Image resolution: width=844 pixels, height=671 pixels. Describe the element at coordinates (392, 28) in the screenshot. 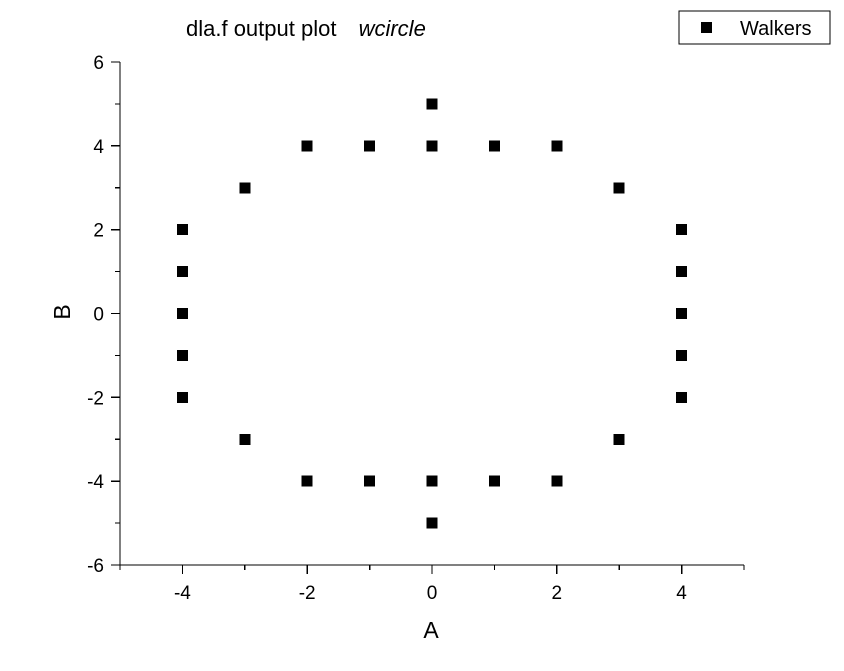

I see `chart-title-italic: wcircle` at that location.